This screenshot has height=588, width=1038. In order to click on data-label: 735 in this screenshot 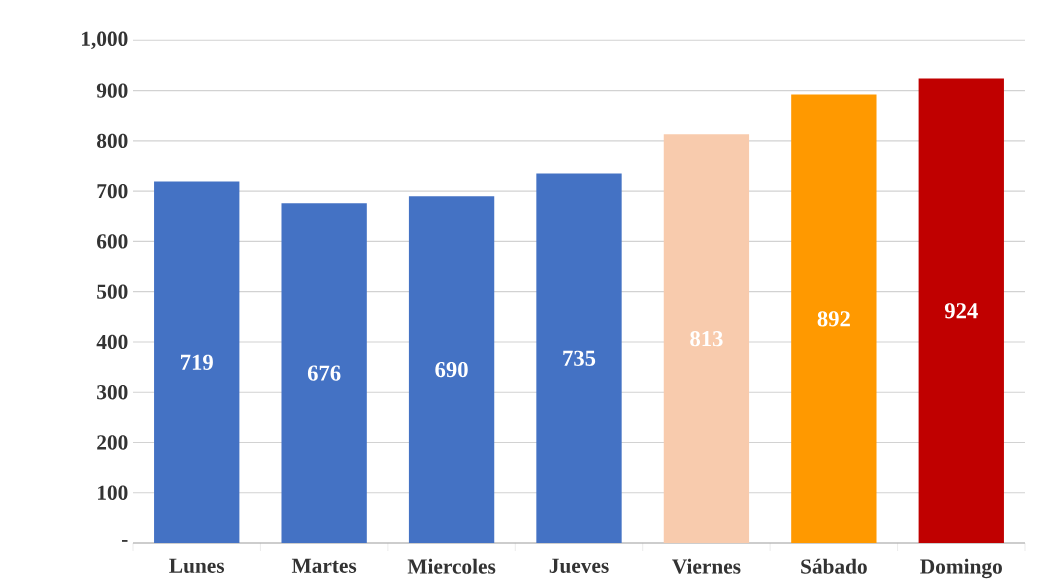, I will do `click(579, 358)`.